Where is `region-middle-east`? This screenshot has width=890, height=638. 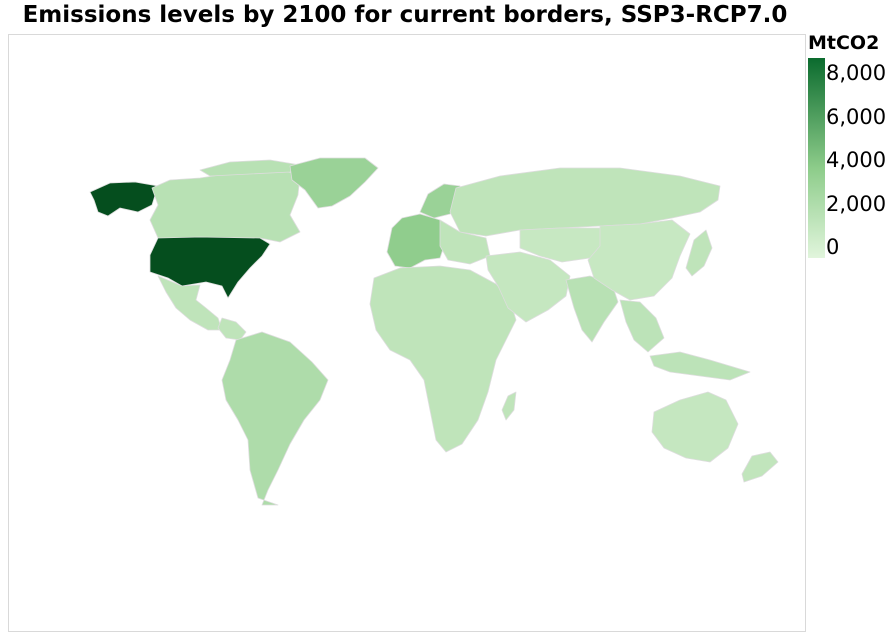
region-middle-east is located at coordinates (528, 287).